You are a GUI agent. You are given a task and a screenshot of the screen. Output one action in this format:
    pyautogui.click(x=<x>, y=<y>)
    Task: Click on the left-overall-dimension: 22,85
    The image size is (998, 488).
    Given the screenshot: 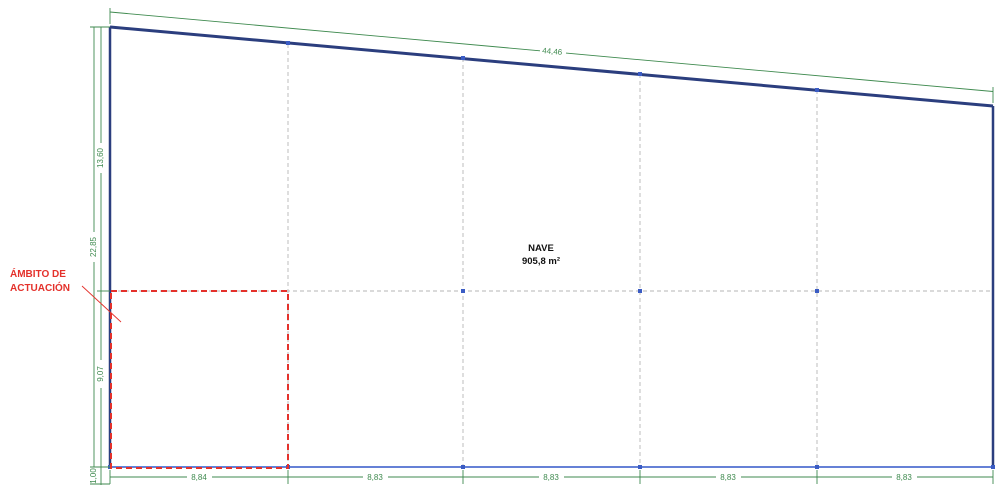 What is the action you would take?
    pyautogui.click(x=93, y=246)
    